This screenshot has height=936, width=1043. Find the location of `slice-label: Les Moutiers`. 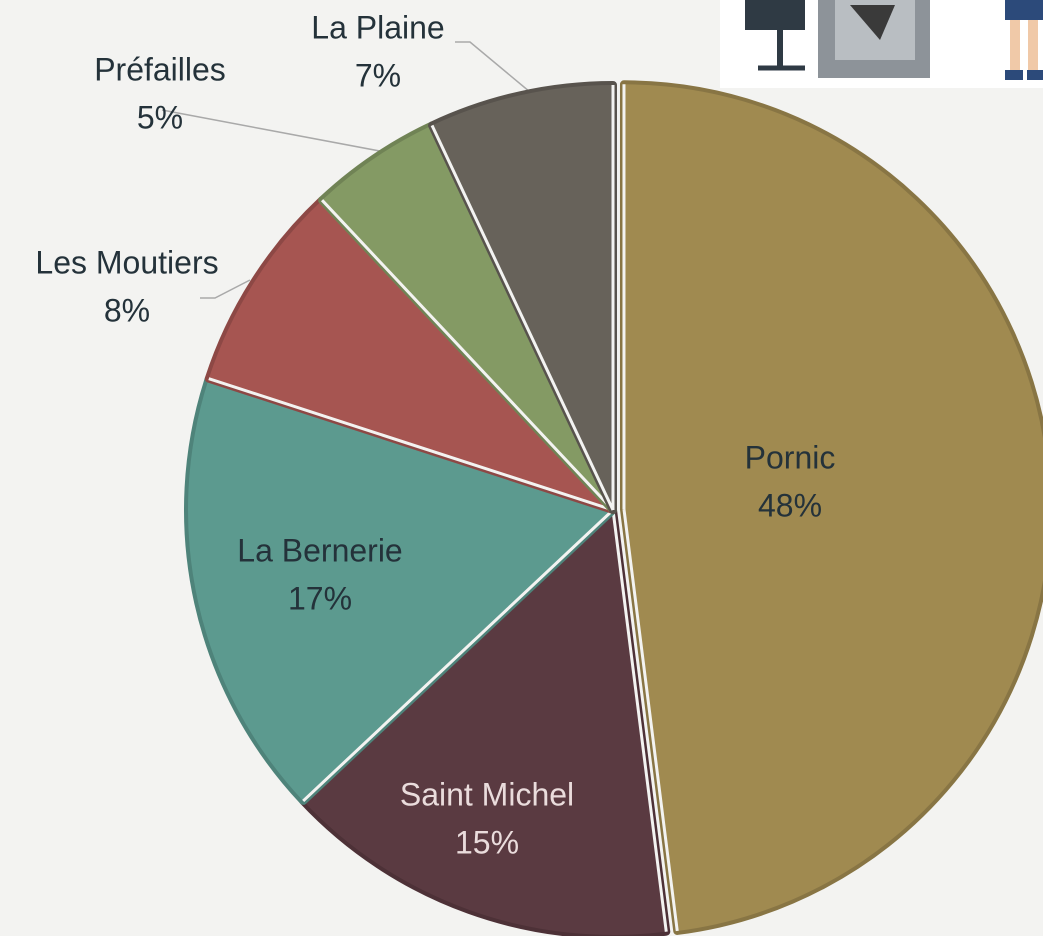

slice-label: Les Moutiers is located at coordinates (126, 262).